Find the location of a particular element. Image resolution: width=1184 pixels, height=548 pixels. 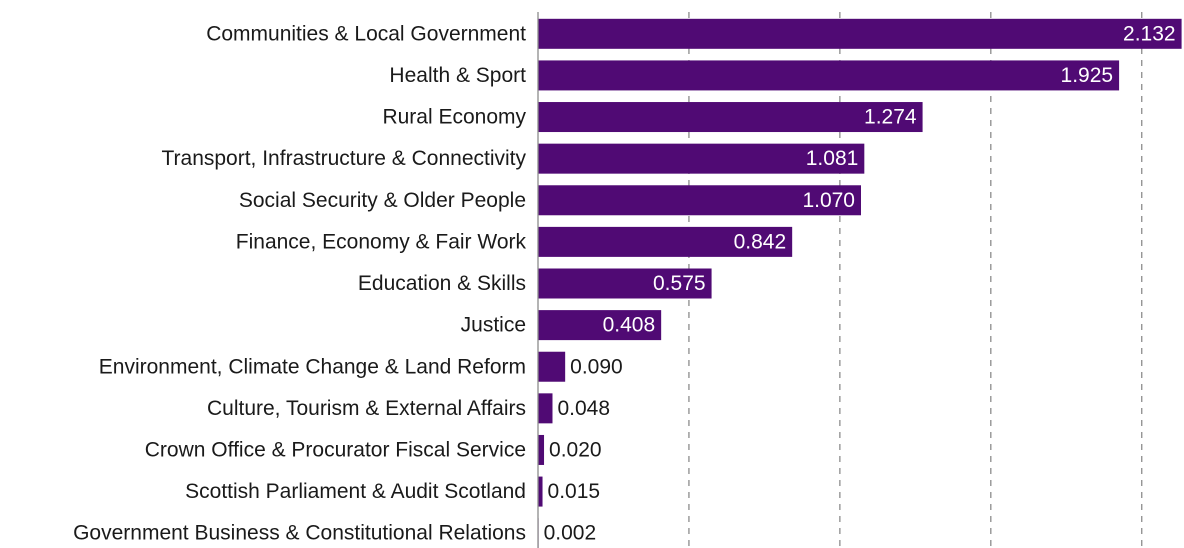

value-label: 0.048 is located at coordinates (583, 408).